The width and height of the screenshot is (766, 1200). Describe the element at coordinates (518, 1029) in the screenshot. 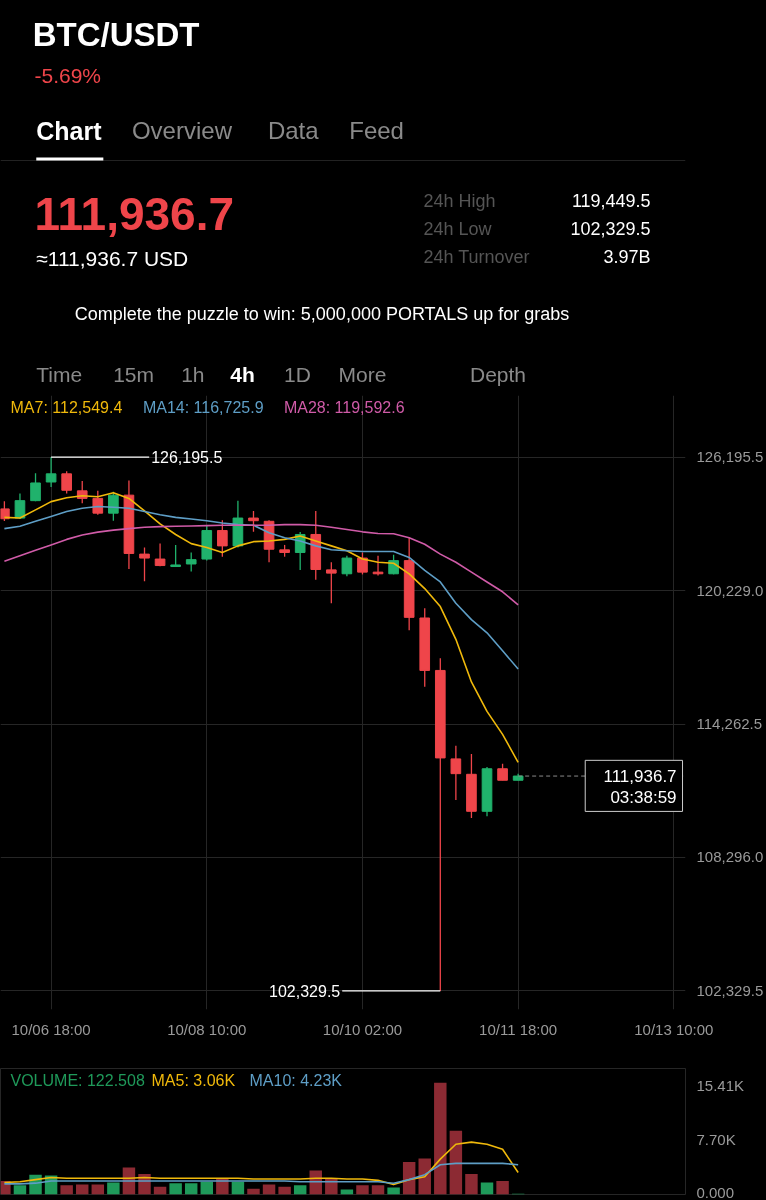

I see `x-tick-label: 10/11 18:00` at that location.